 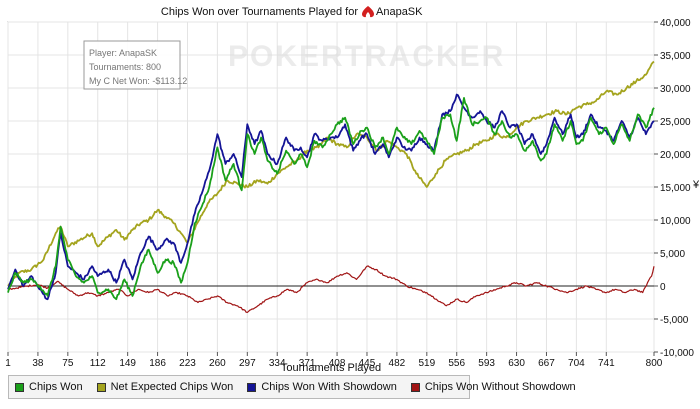 I want to click on x-tick-label: 800, so click(x=654, y=363).